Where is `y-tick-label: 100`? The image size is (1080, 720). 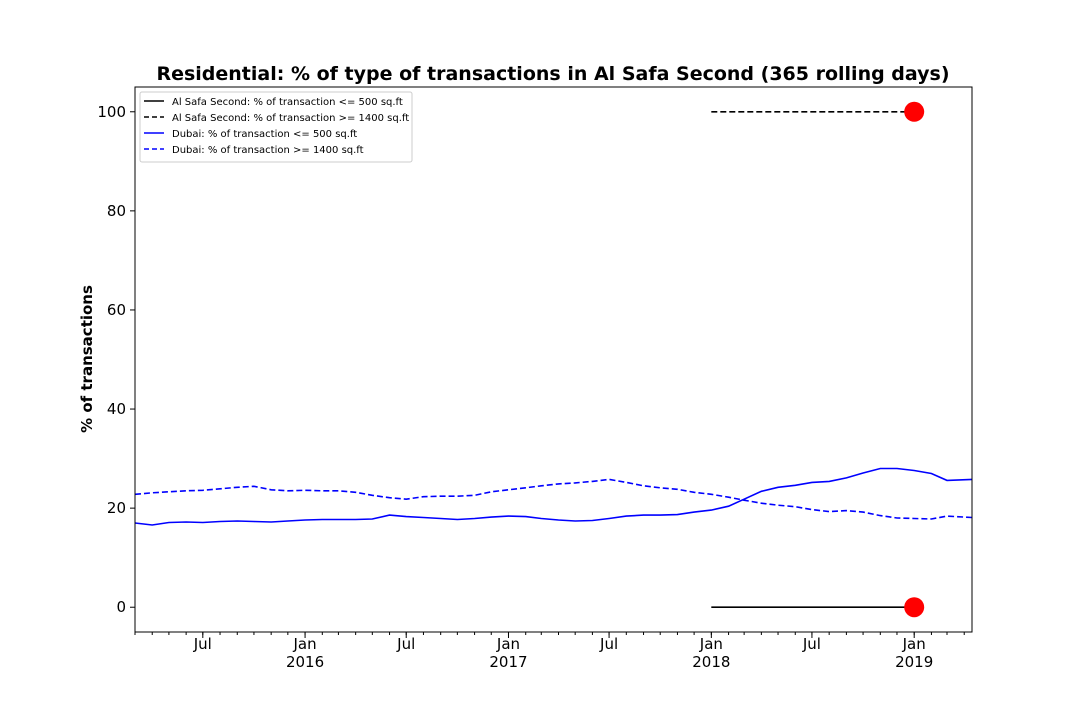 y-tick-label: 100 is located at coordinates (111, 112).